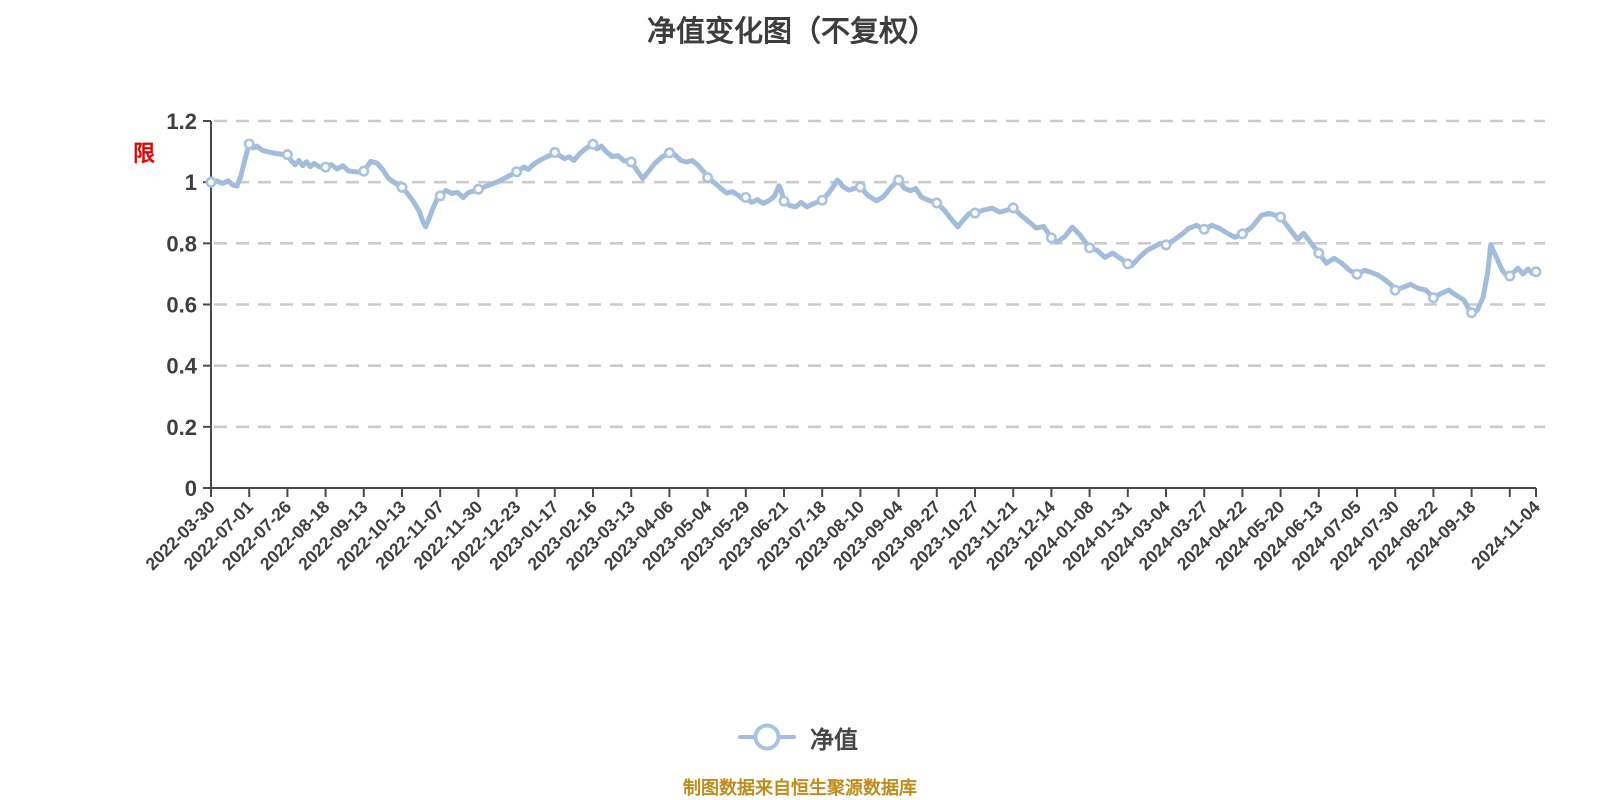  Describe the element at coordinates (1505, 535) in the screenshot. I see `x-axis-tick-label: 2024-11-04` at that location.